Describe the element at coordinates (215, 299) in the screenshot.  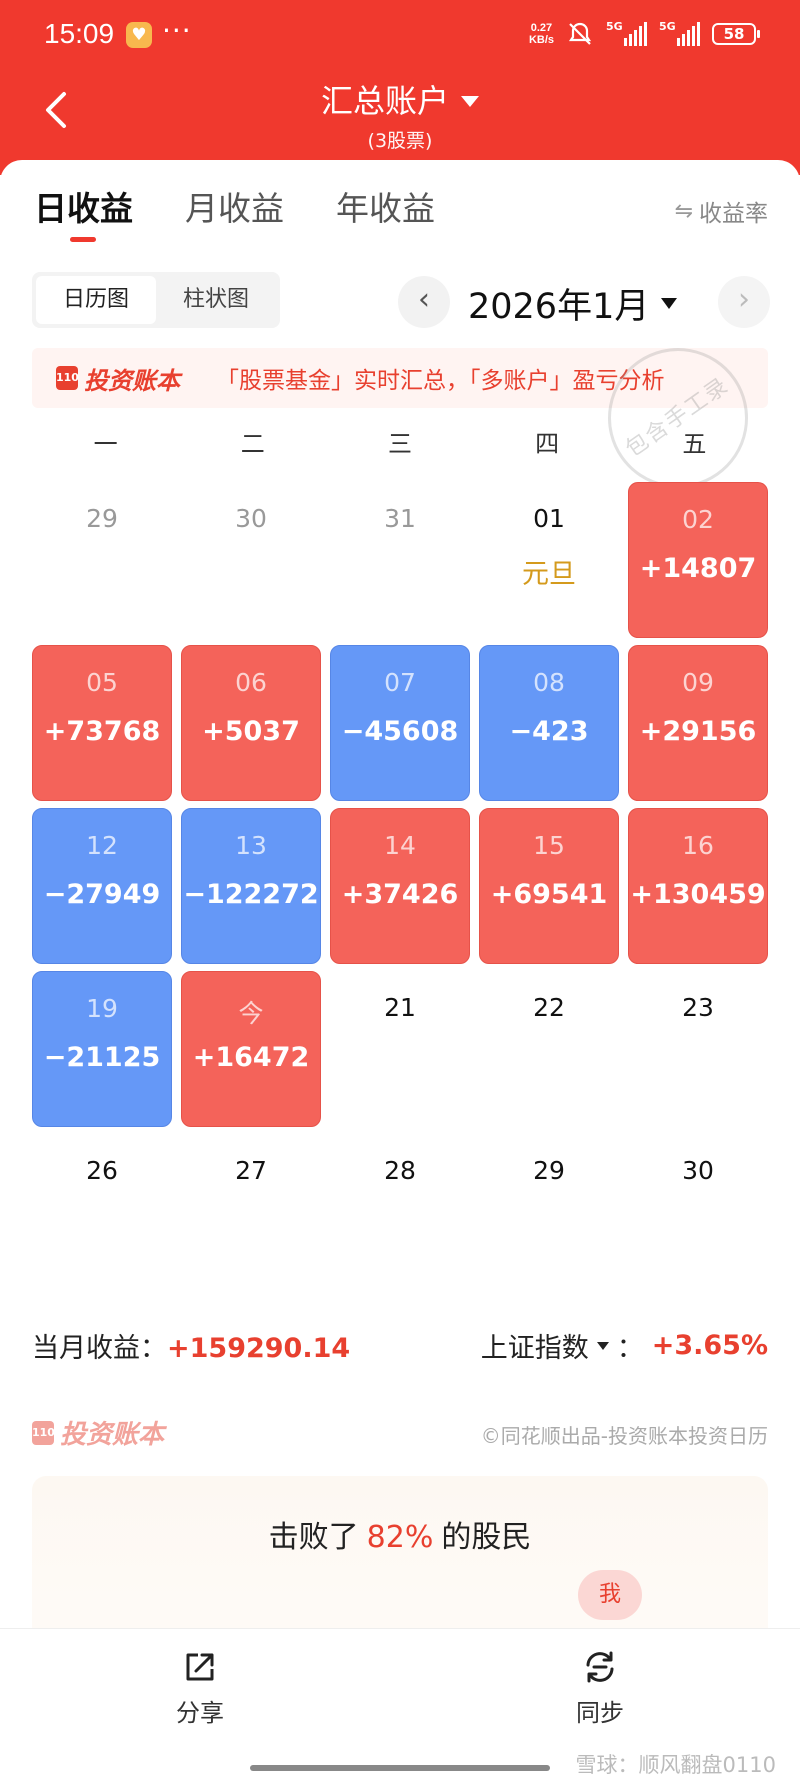
I see `view-bar-chart-button: 柱状图` at that location.